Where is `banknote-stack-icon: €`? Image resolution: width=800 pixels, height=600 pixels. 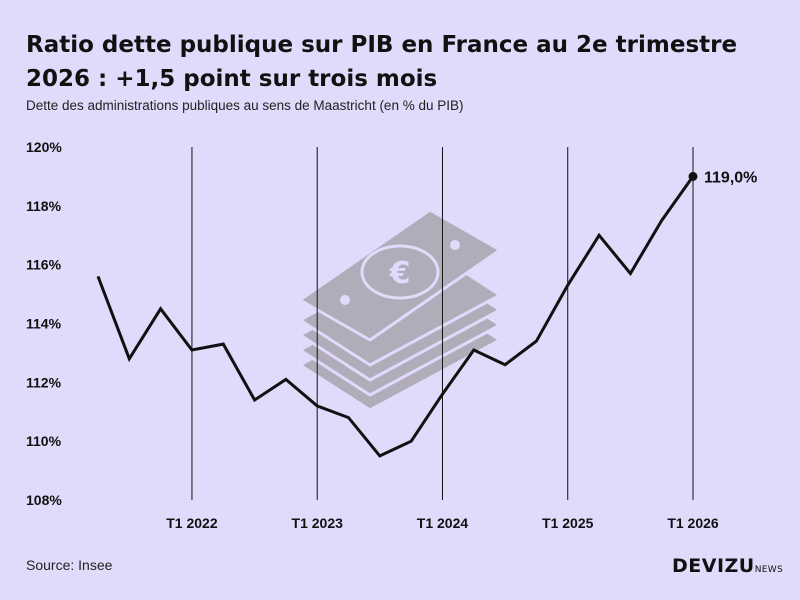
banknote-stack-icon: € is located at coordinates (400, 310).